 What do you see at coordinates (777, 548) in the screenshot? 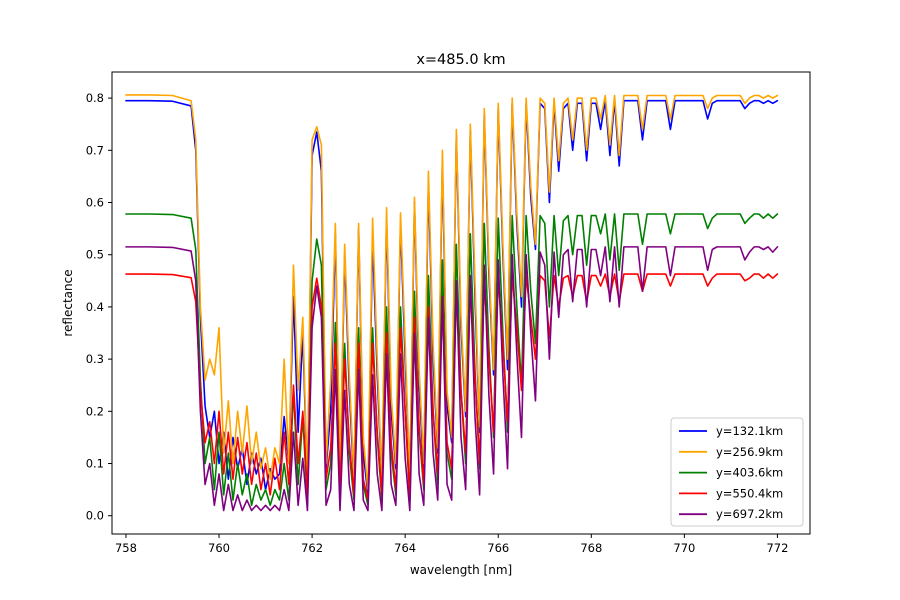
I see `x-tick-label: 772` at bounding box center [777, 548].